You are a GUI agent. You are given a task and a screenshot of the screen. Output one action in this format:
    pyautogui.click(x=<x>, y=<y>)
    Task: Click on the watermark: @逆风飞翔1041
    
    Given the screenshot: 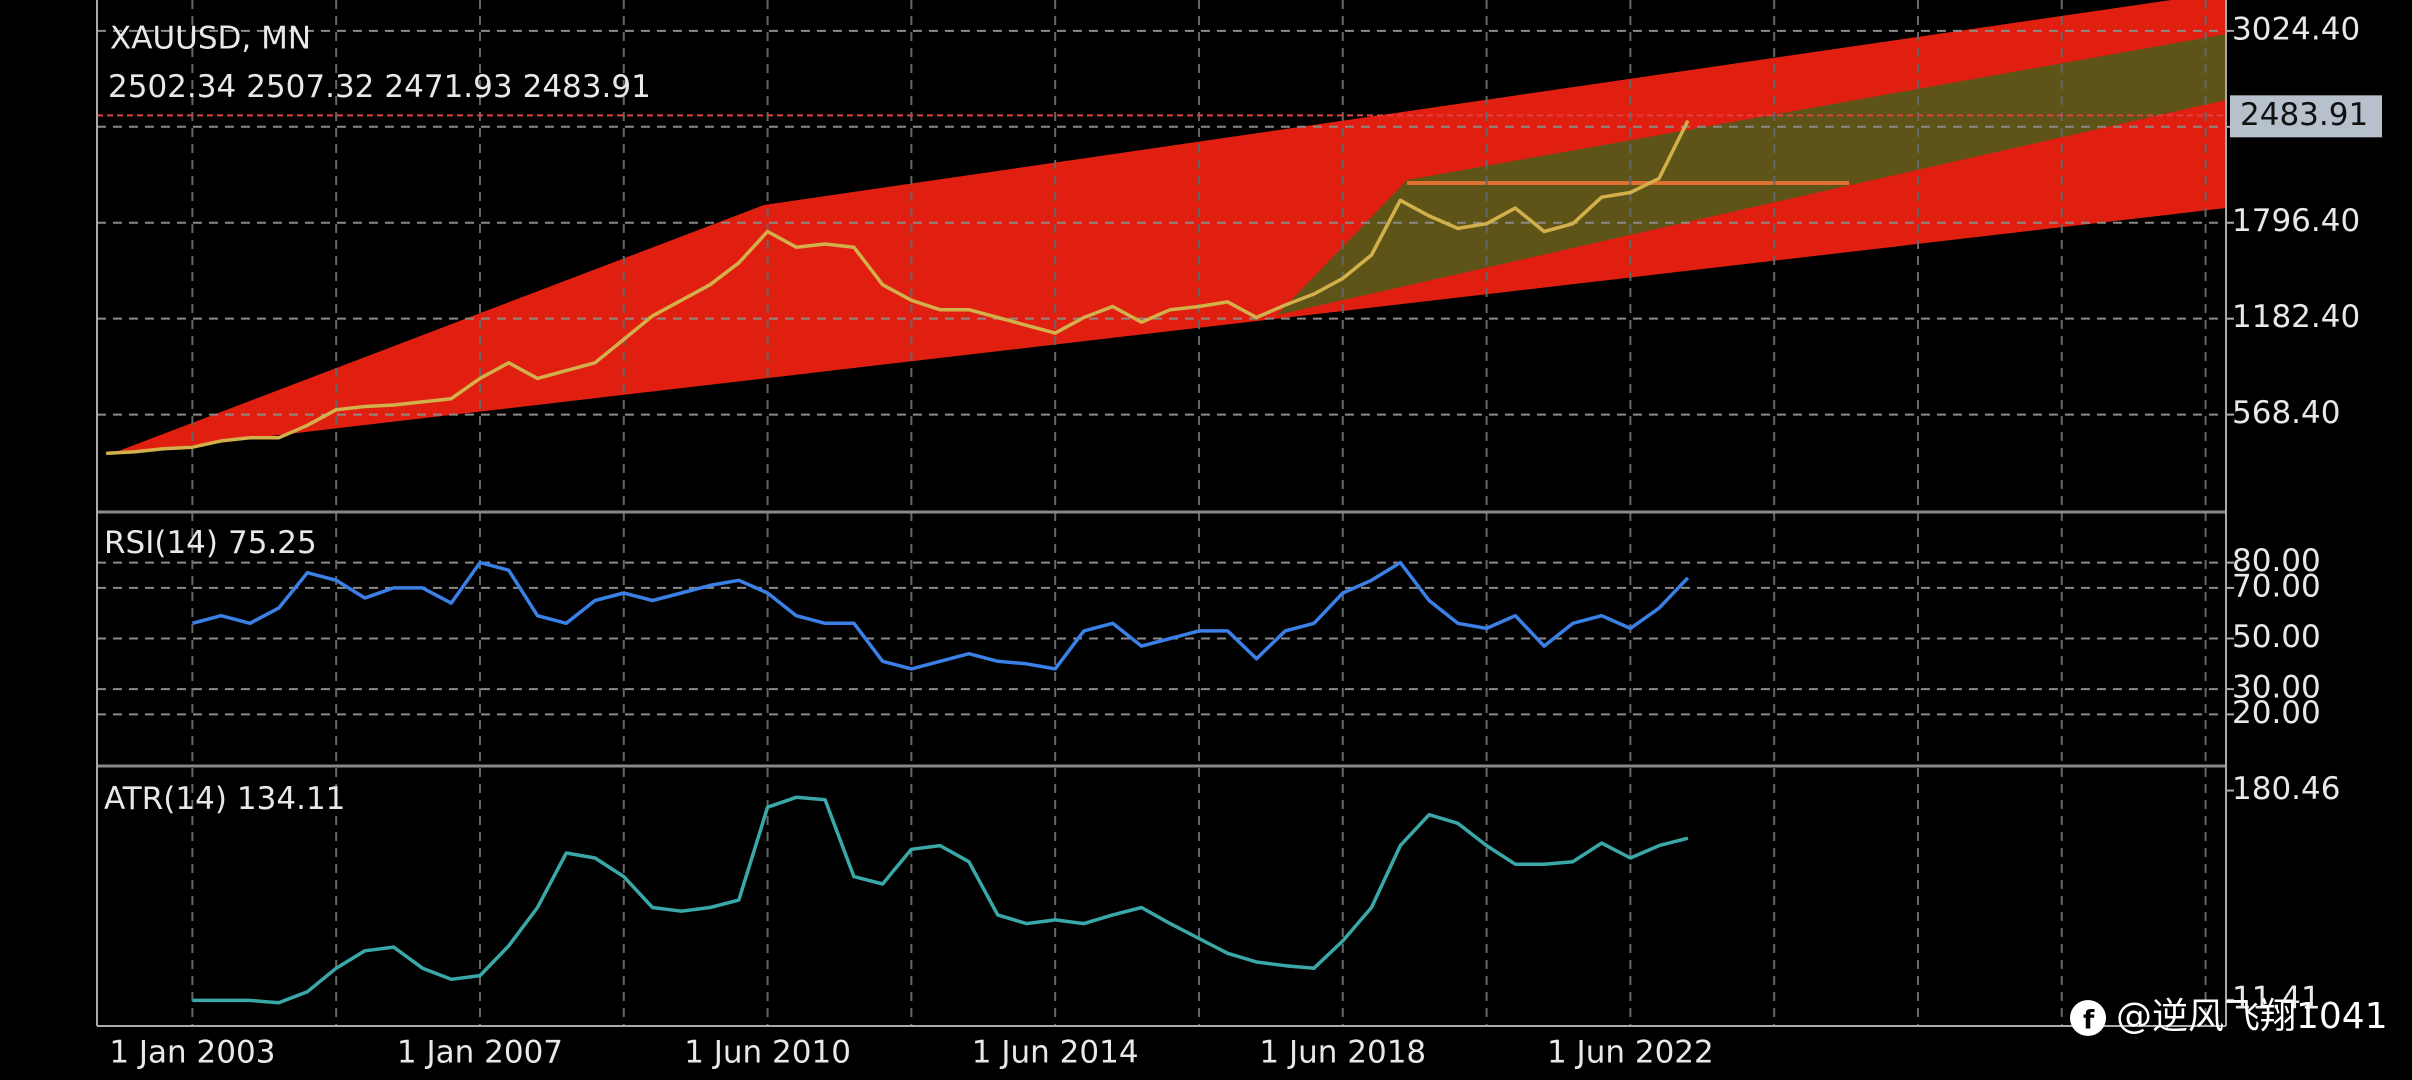 What is the action you would take?
    pyautogui.click(x=2252, y=1016)
    